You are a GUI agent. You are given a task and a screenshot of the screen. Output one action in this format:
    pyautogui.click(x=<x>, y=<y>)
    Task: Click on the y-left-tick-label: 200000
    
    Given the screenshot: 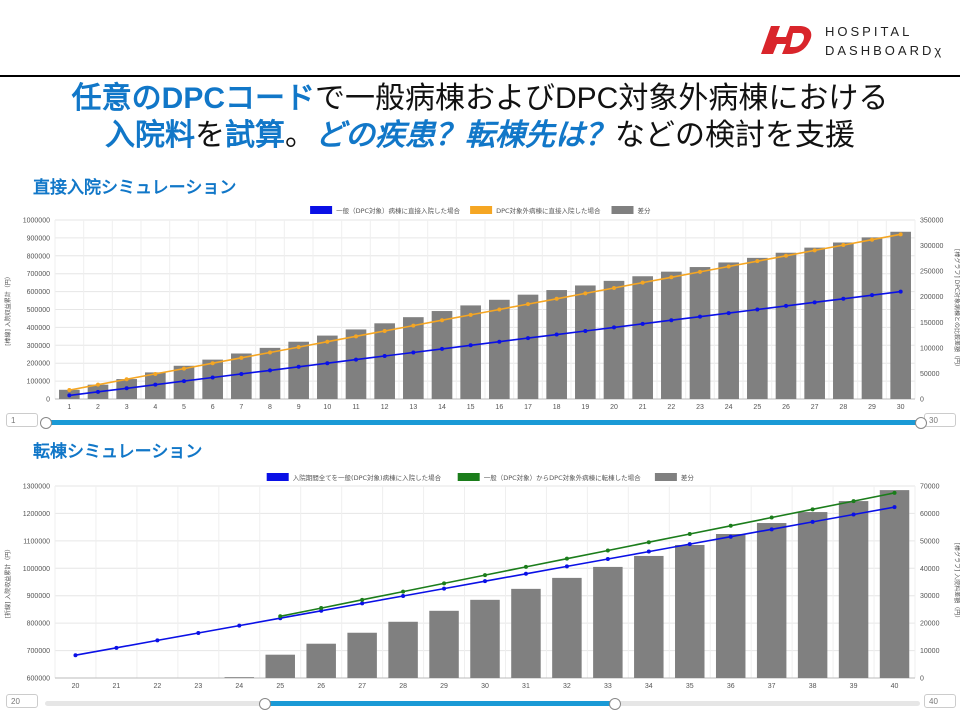 What is the action you would take?
    pyautogui.click(x=38, y=364)
    